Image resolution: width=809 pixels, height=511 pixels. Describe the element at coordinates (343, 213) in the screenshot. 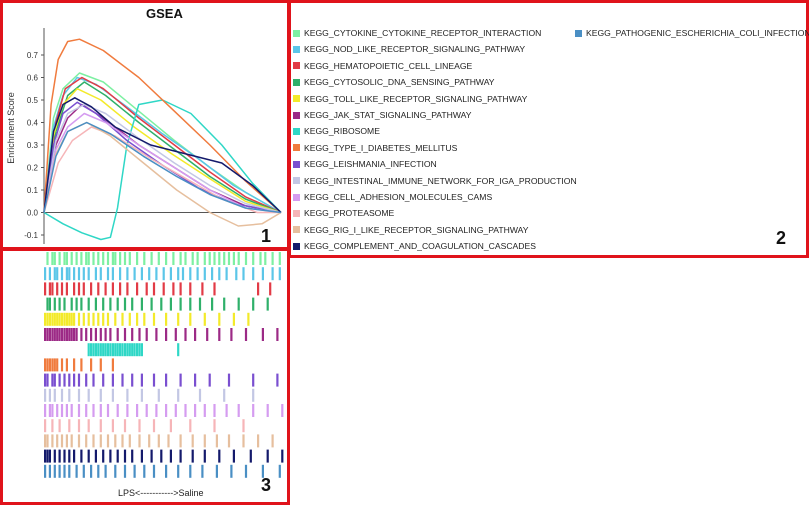

I see `legend-item: KEGG_PROTEASOME` at that location.